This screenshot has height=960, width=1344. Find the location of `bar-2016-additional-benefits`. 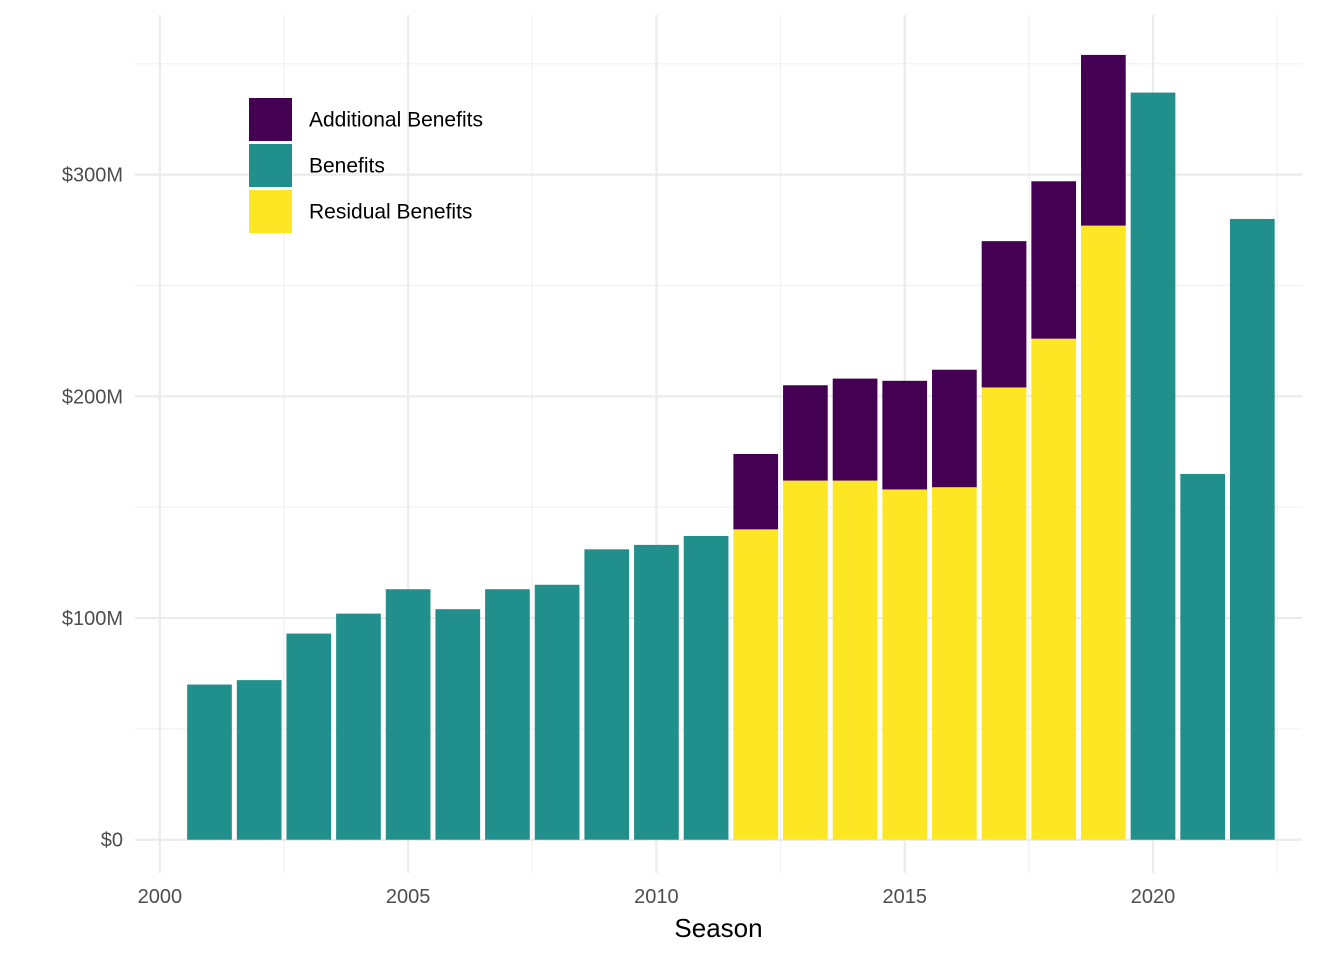

bar-2016-additional-benefits is located at coordinates (954, 428).